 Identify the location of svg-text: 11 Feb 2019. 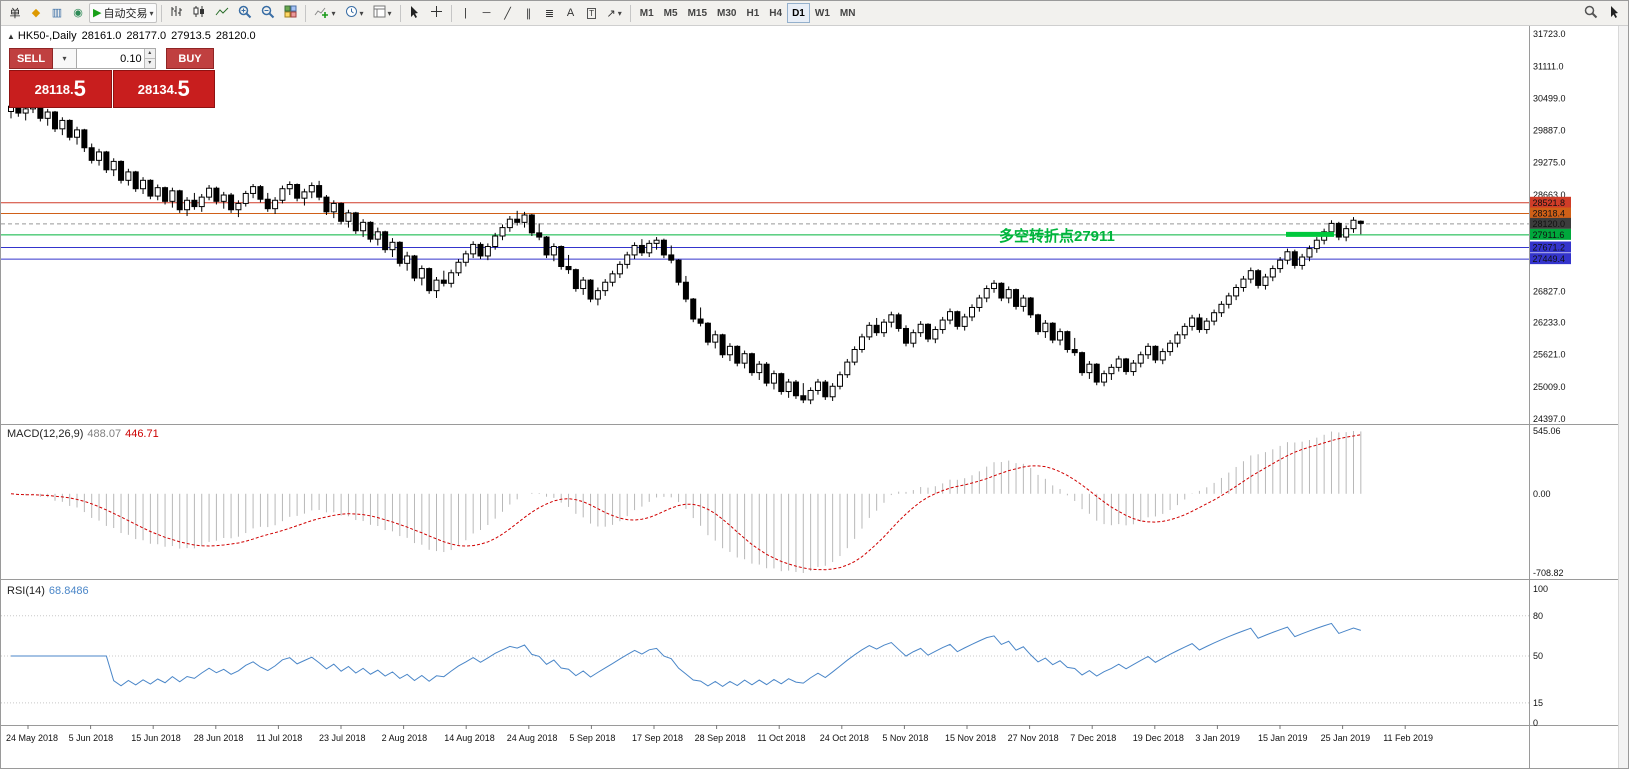
(1408, 738).